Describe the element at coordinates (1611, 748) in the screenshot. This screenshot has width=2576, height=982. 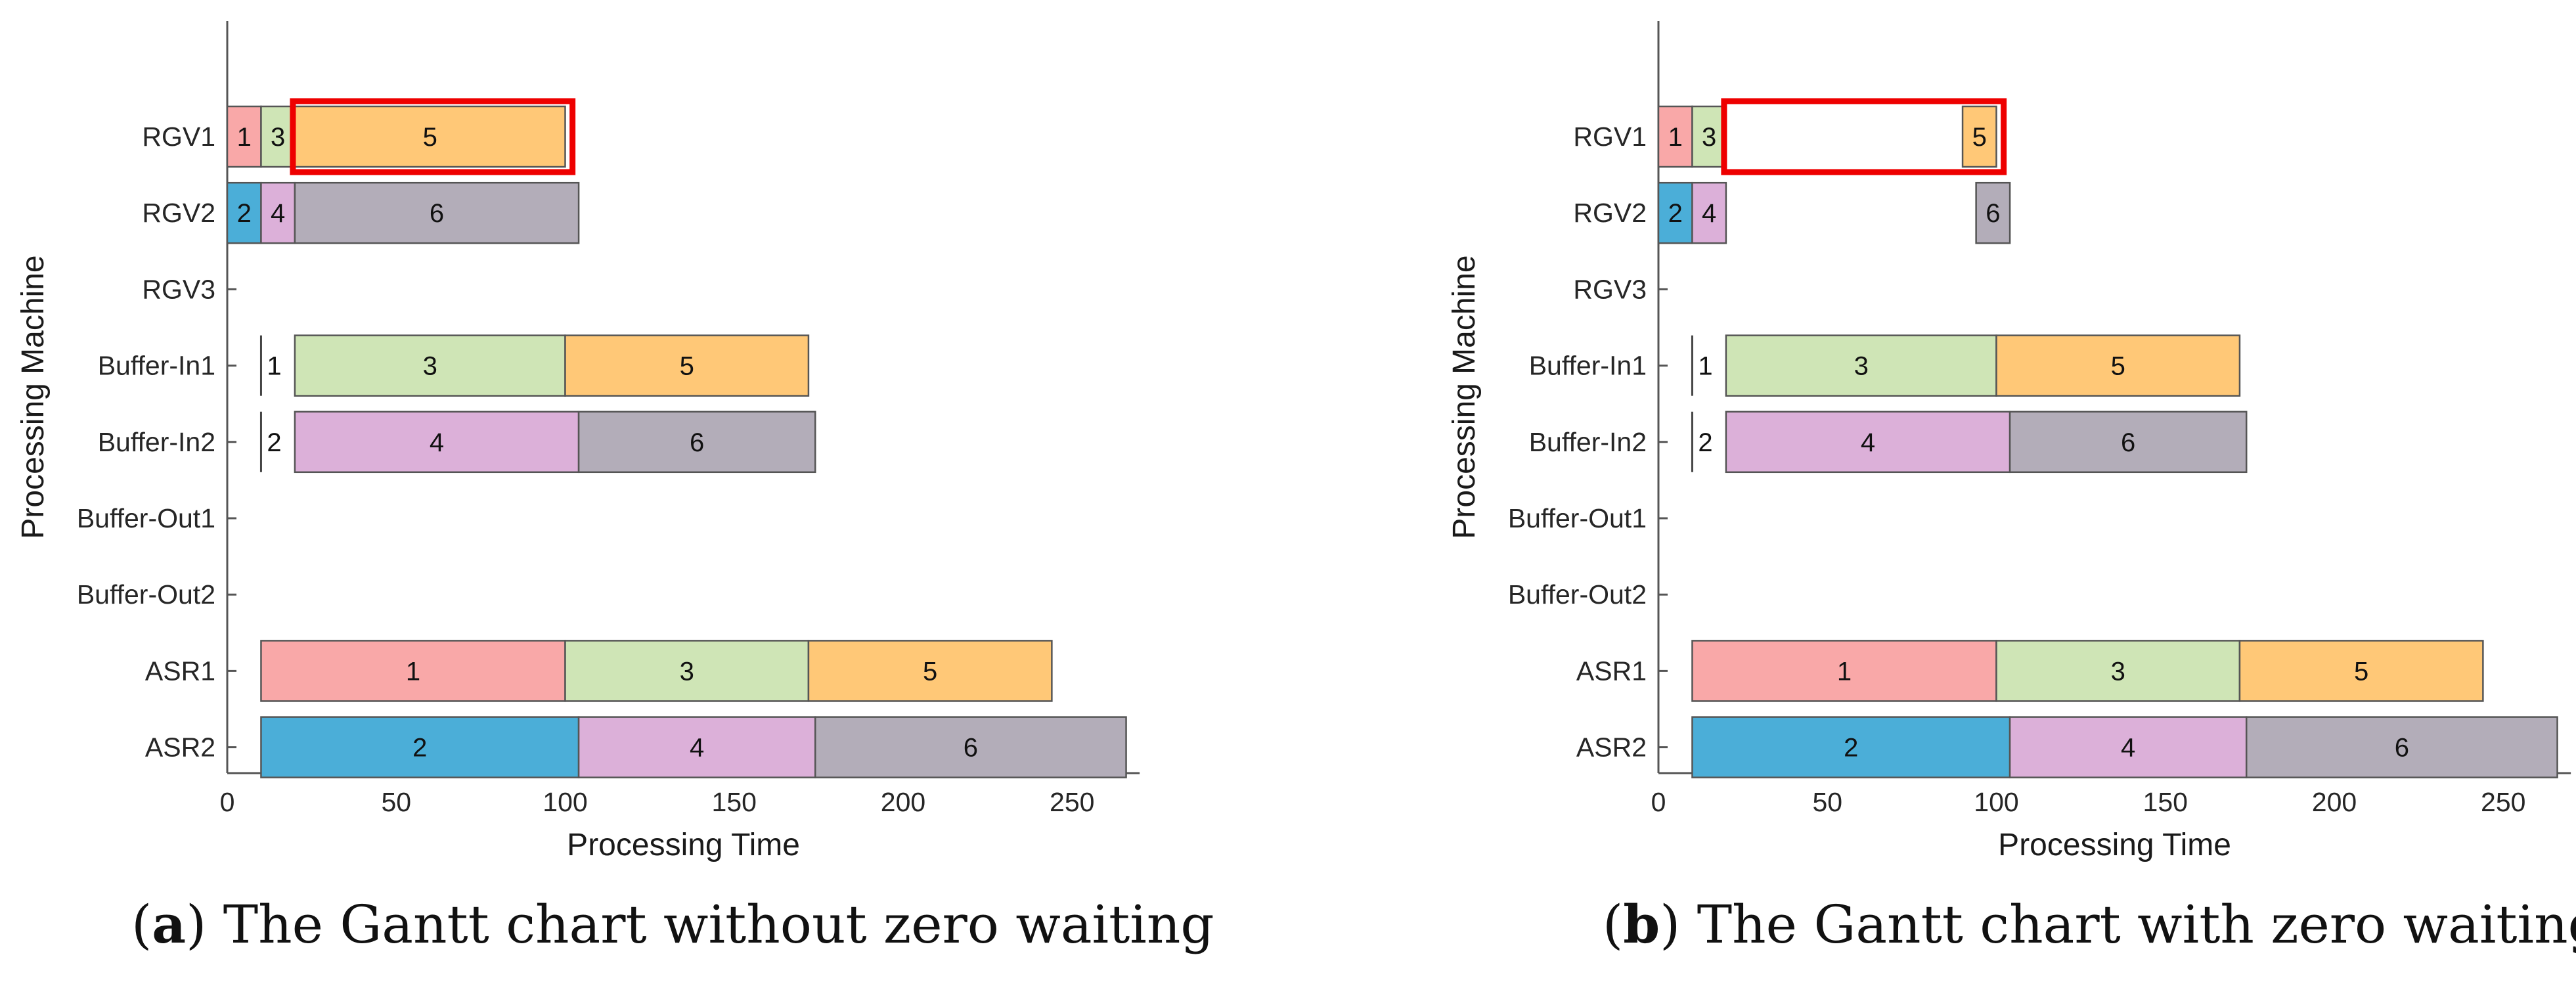
I see `y-tick-label: ASR2` at that location.